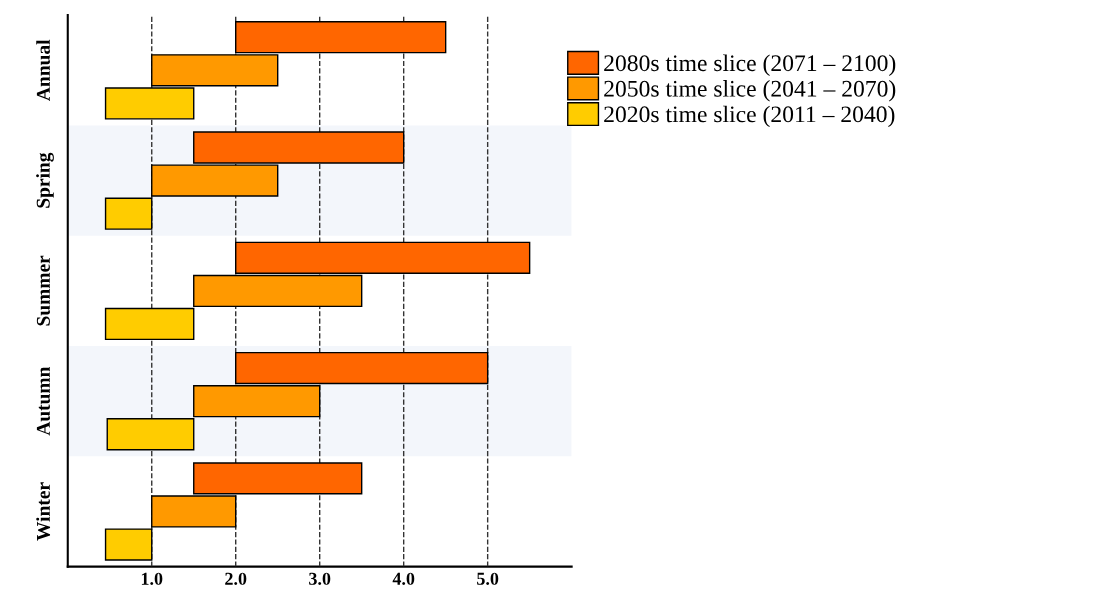 The width and height of the screenshot is (1093, 606). Describe the element at coordinates (152, 578) in the screenshot. I see `x-tick-label: 1.0` at that location.